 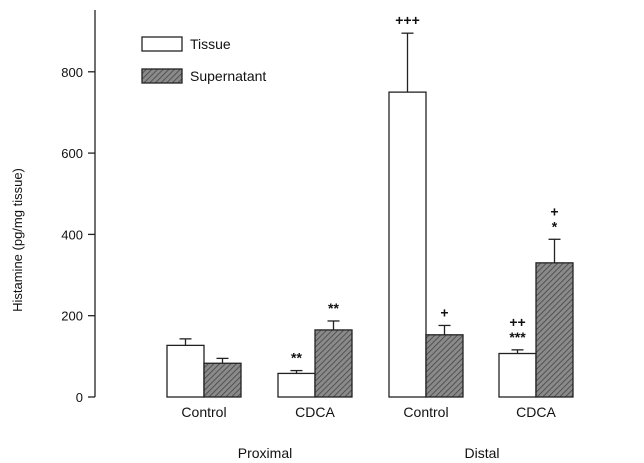 What do you see at coordinates (79, 397) in the screenshot?
I see `y-tick-label: 0` at bounding box center [79, 397].